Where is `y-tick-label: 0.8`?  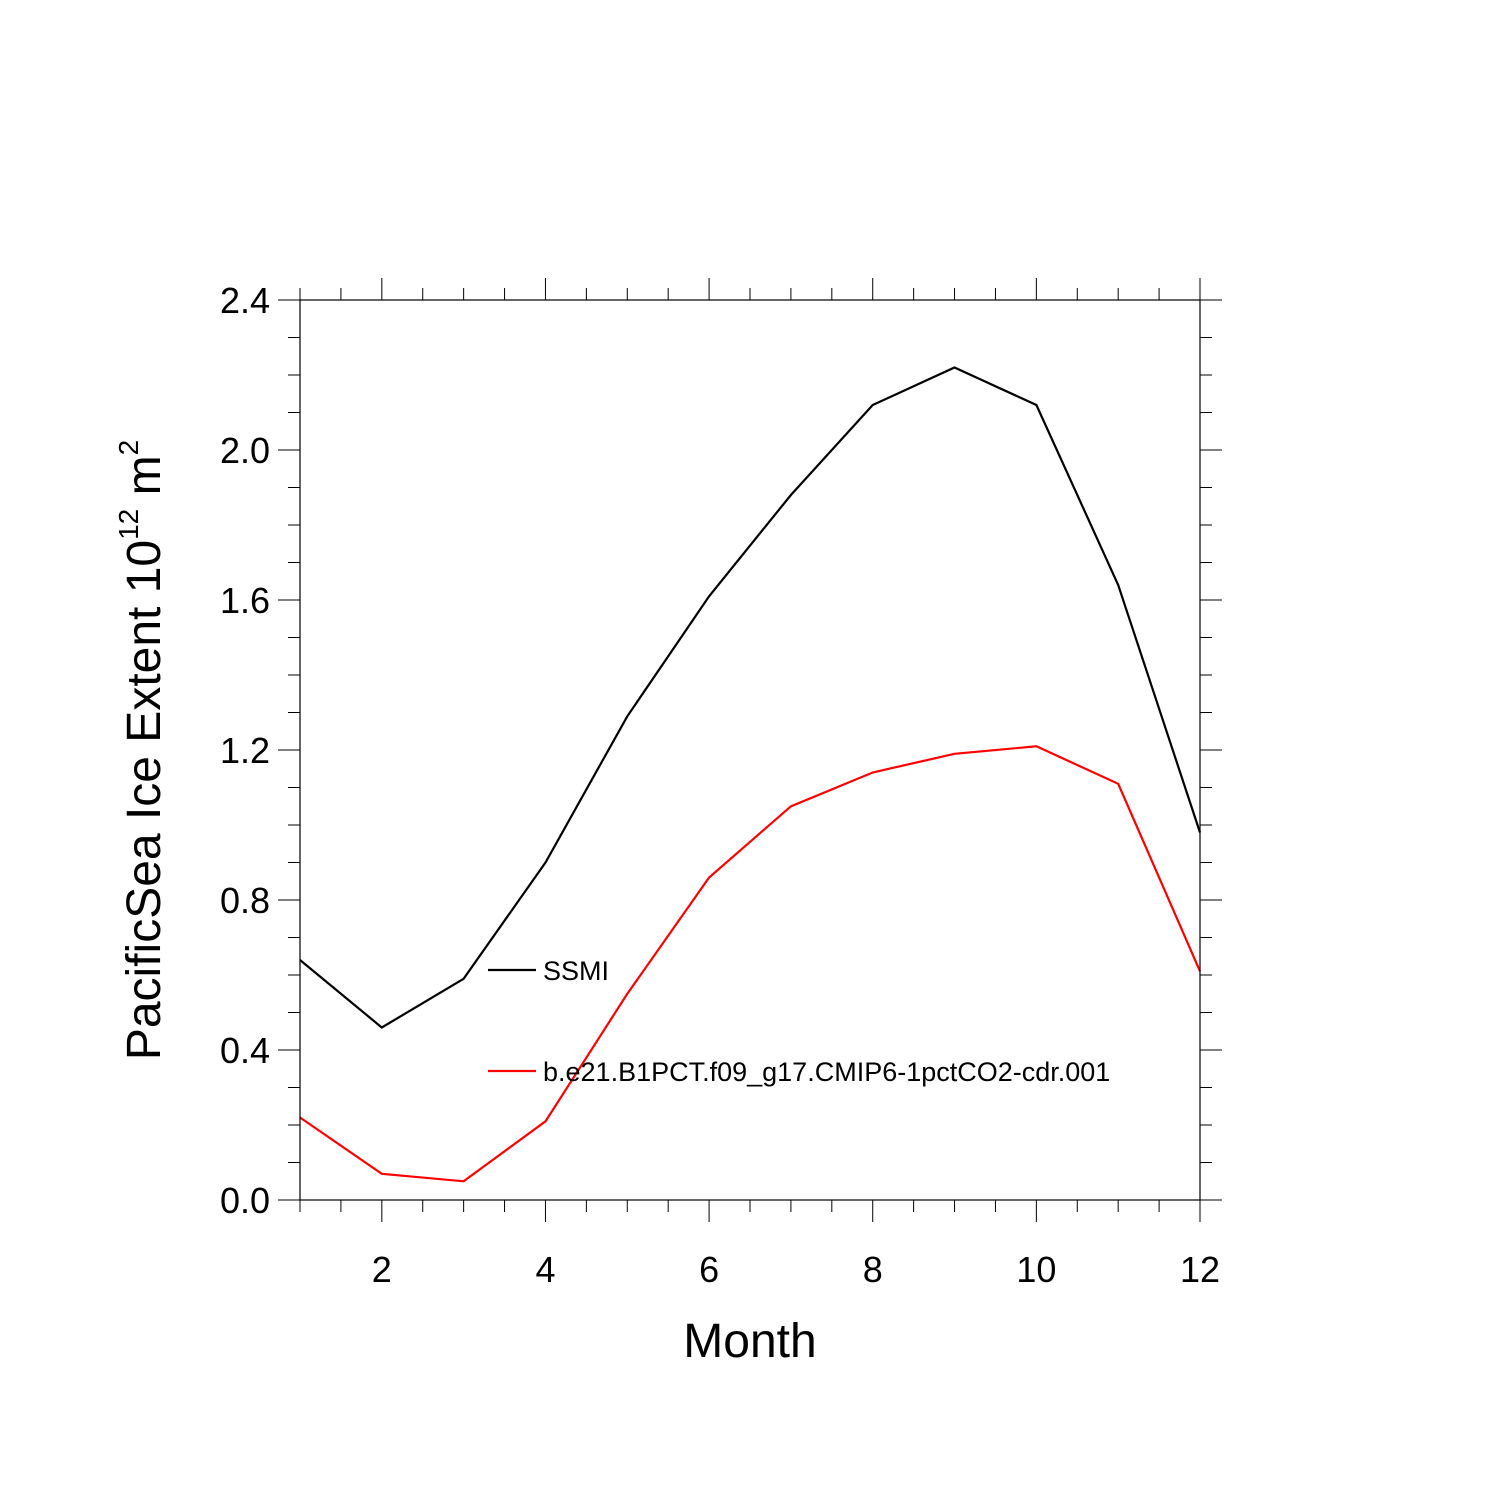
y-tick-label: 0.8 is located at coordinates (245, 900).